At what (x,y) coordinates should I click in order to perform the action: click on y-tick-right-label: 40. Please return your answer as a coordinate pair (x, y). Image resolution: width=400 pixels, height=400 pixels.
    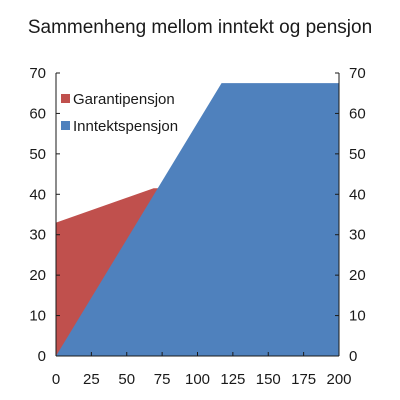
    Looking at the image, I should click on (357, 194).